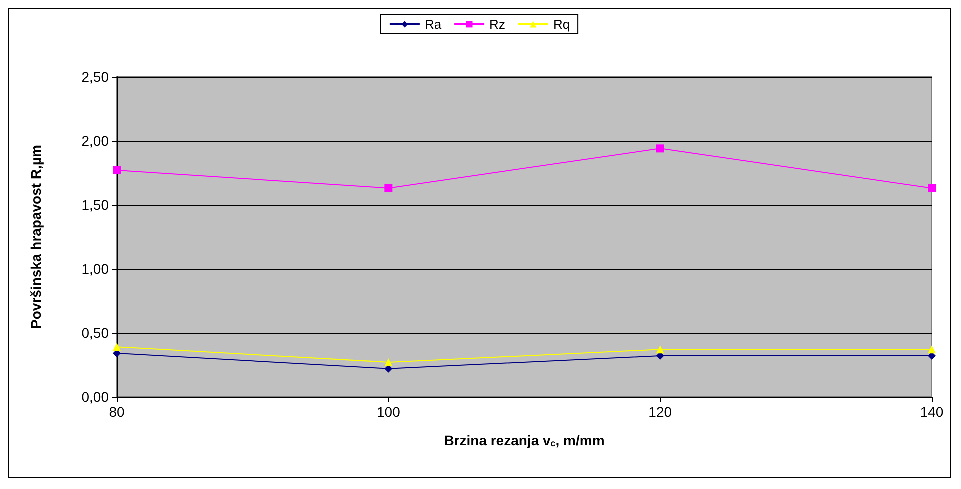 The image size is (961, 489). Describe the element at coordinates (498, 24) in the screenshot. I see `legend-label: Rz` at that location.